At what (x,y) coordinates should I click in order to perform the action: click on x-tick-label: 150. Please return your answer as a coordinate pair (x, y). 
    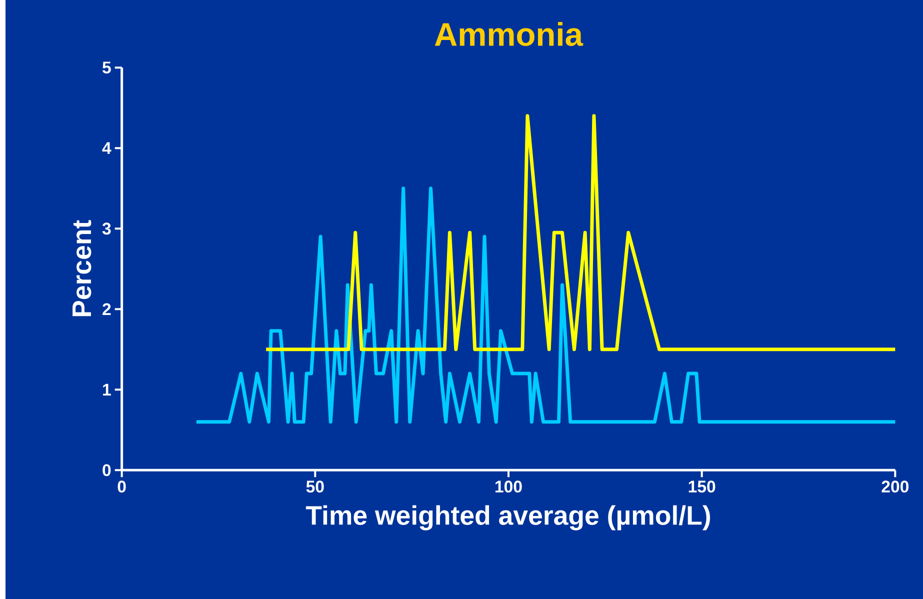
    Looking at the image, I should click on (702, 486).